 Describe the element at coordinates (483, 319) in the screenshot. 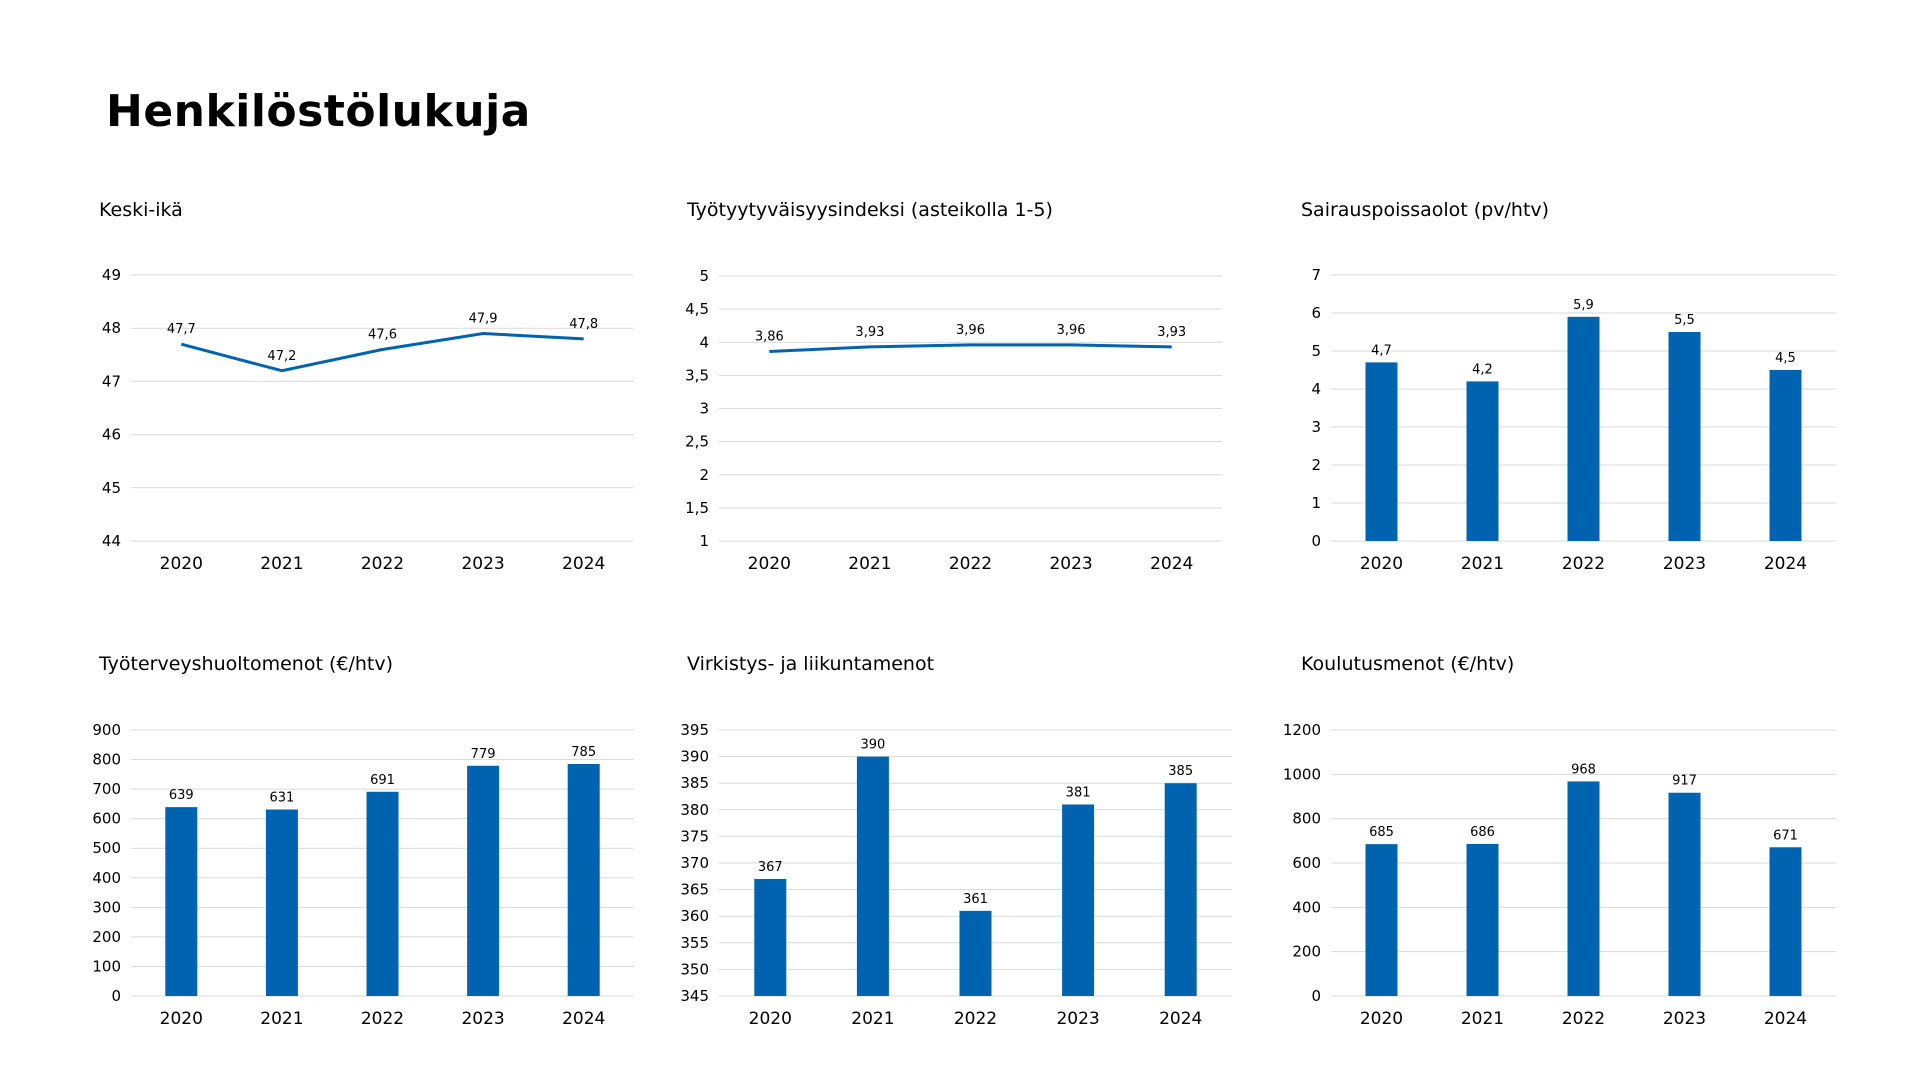

I see `data-label: 47,9` at that location.